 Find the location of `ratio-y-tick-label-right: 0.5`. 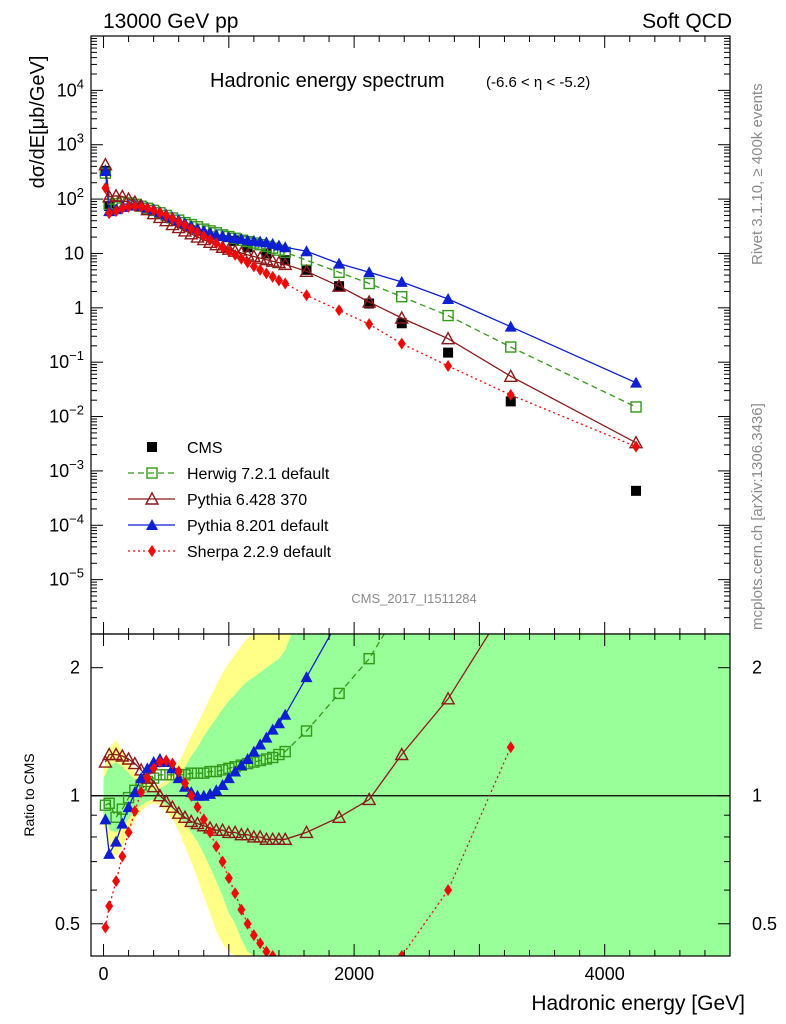

ratio-y-tick-label-right: 0.5 is located at coordinates (764, 924).